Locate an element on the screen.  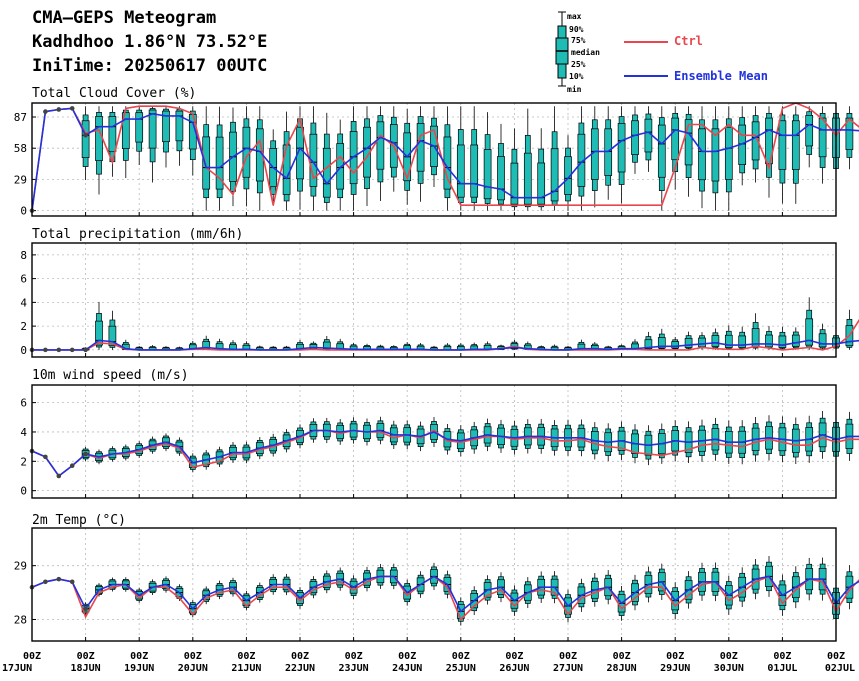
x-tick-label-date: 17JUN is located at coordinates (17, 668).